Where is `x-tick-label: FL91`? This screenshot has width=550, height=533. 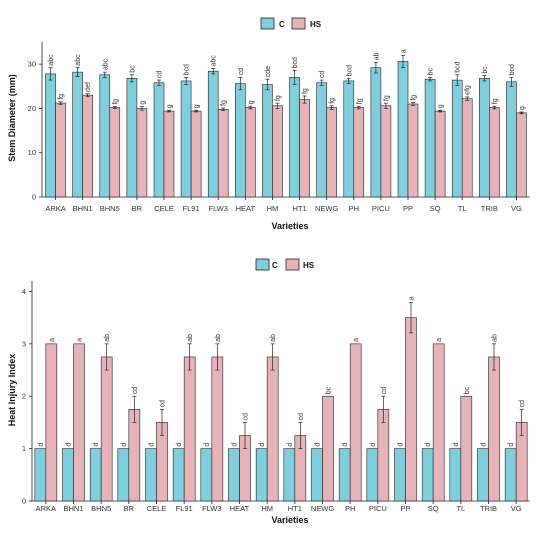 x-tick-label: FL91 is located at coordinates (184, 508).